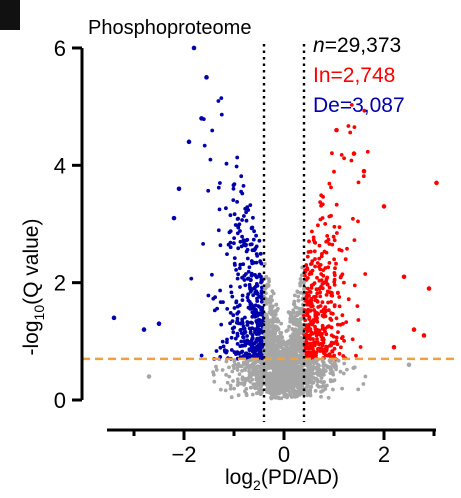 The width and height of the screenshot is (461, 498). I want to click on x-axis-label: log2(PD/AD), so click(282, 479).